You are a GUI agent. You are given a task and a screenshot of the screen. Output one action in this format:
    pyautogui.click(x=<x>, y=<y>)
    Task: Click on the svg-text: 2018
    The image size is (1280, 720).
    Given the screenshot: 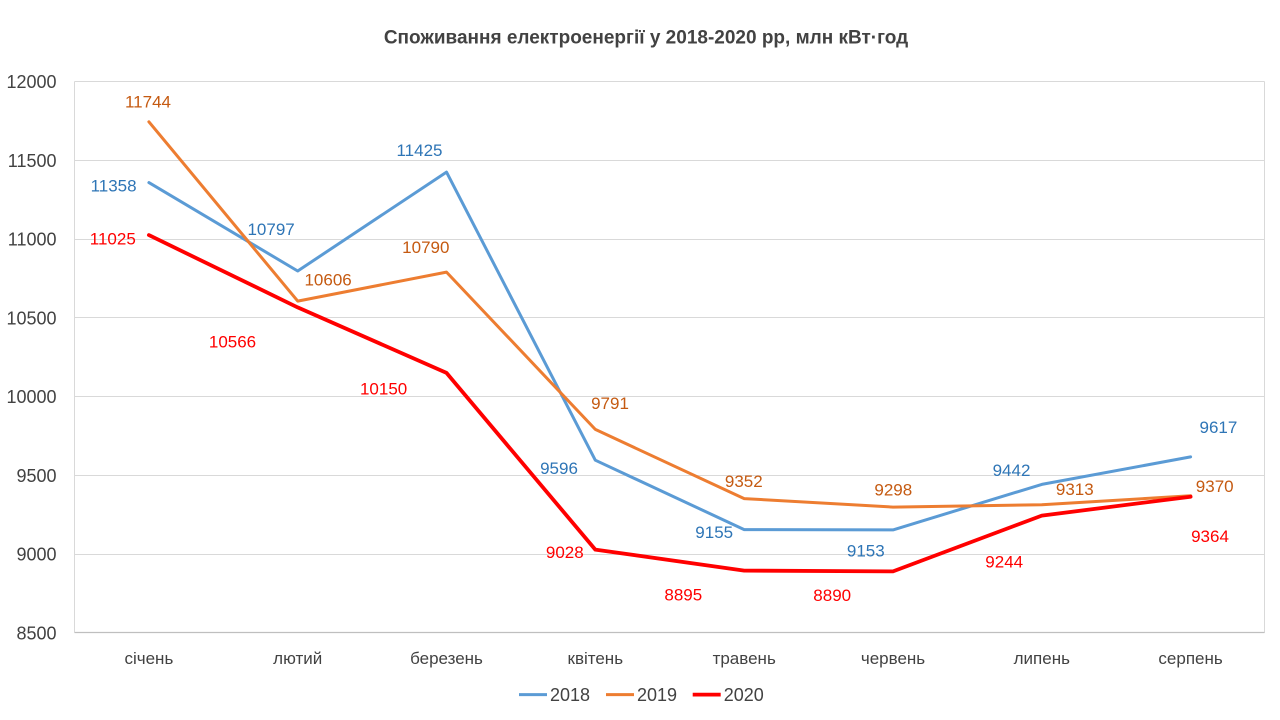 What is the action you would take?
    pyautogui.click(x=570, y=695)
    